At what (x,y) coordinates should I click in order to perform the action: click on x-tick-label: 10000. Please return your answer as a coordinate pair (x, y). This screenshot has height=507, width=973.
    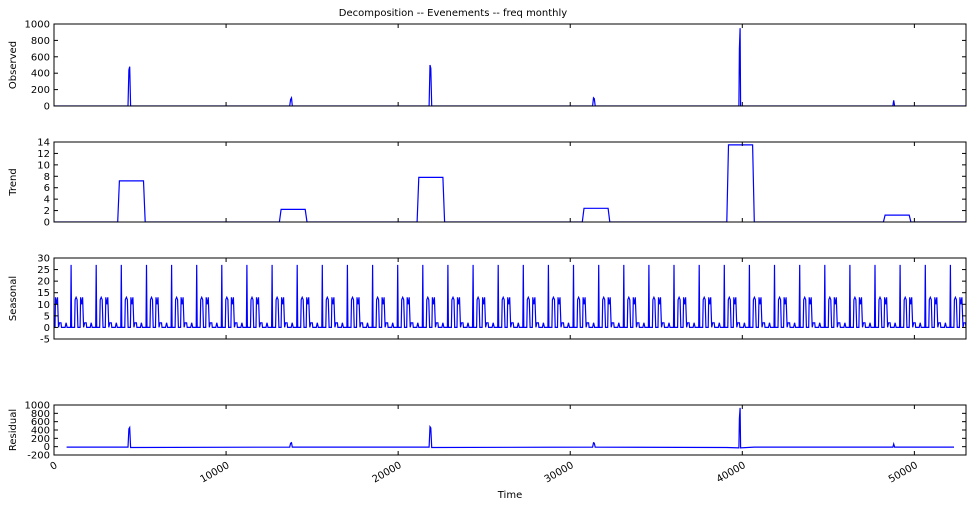
    Looking at the image, I should click on (215, 472).